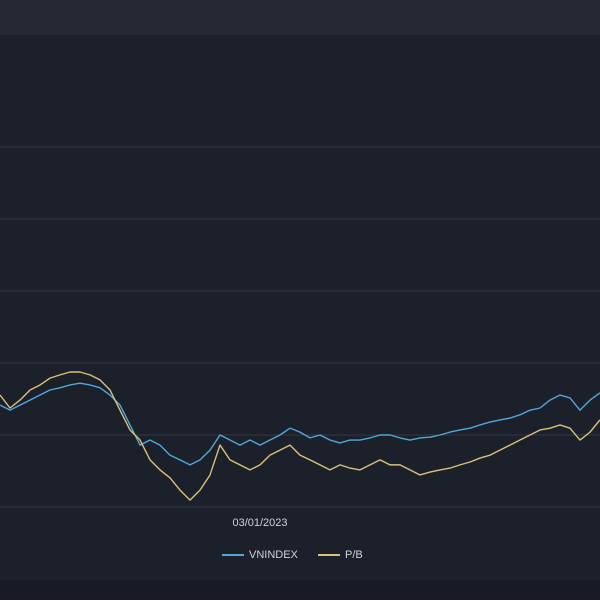 The height and width of the screenshot is (600, 600). What do you see at coordinates (259, 523) in the screenshot?
I see `x-tick-label: 03/01/2023` at bounding box center [259, 523].